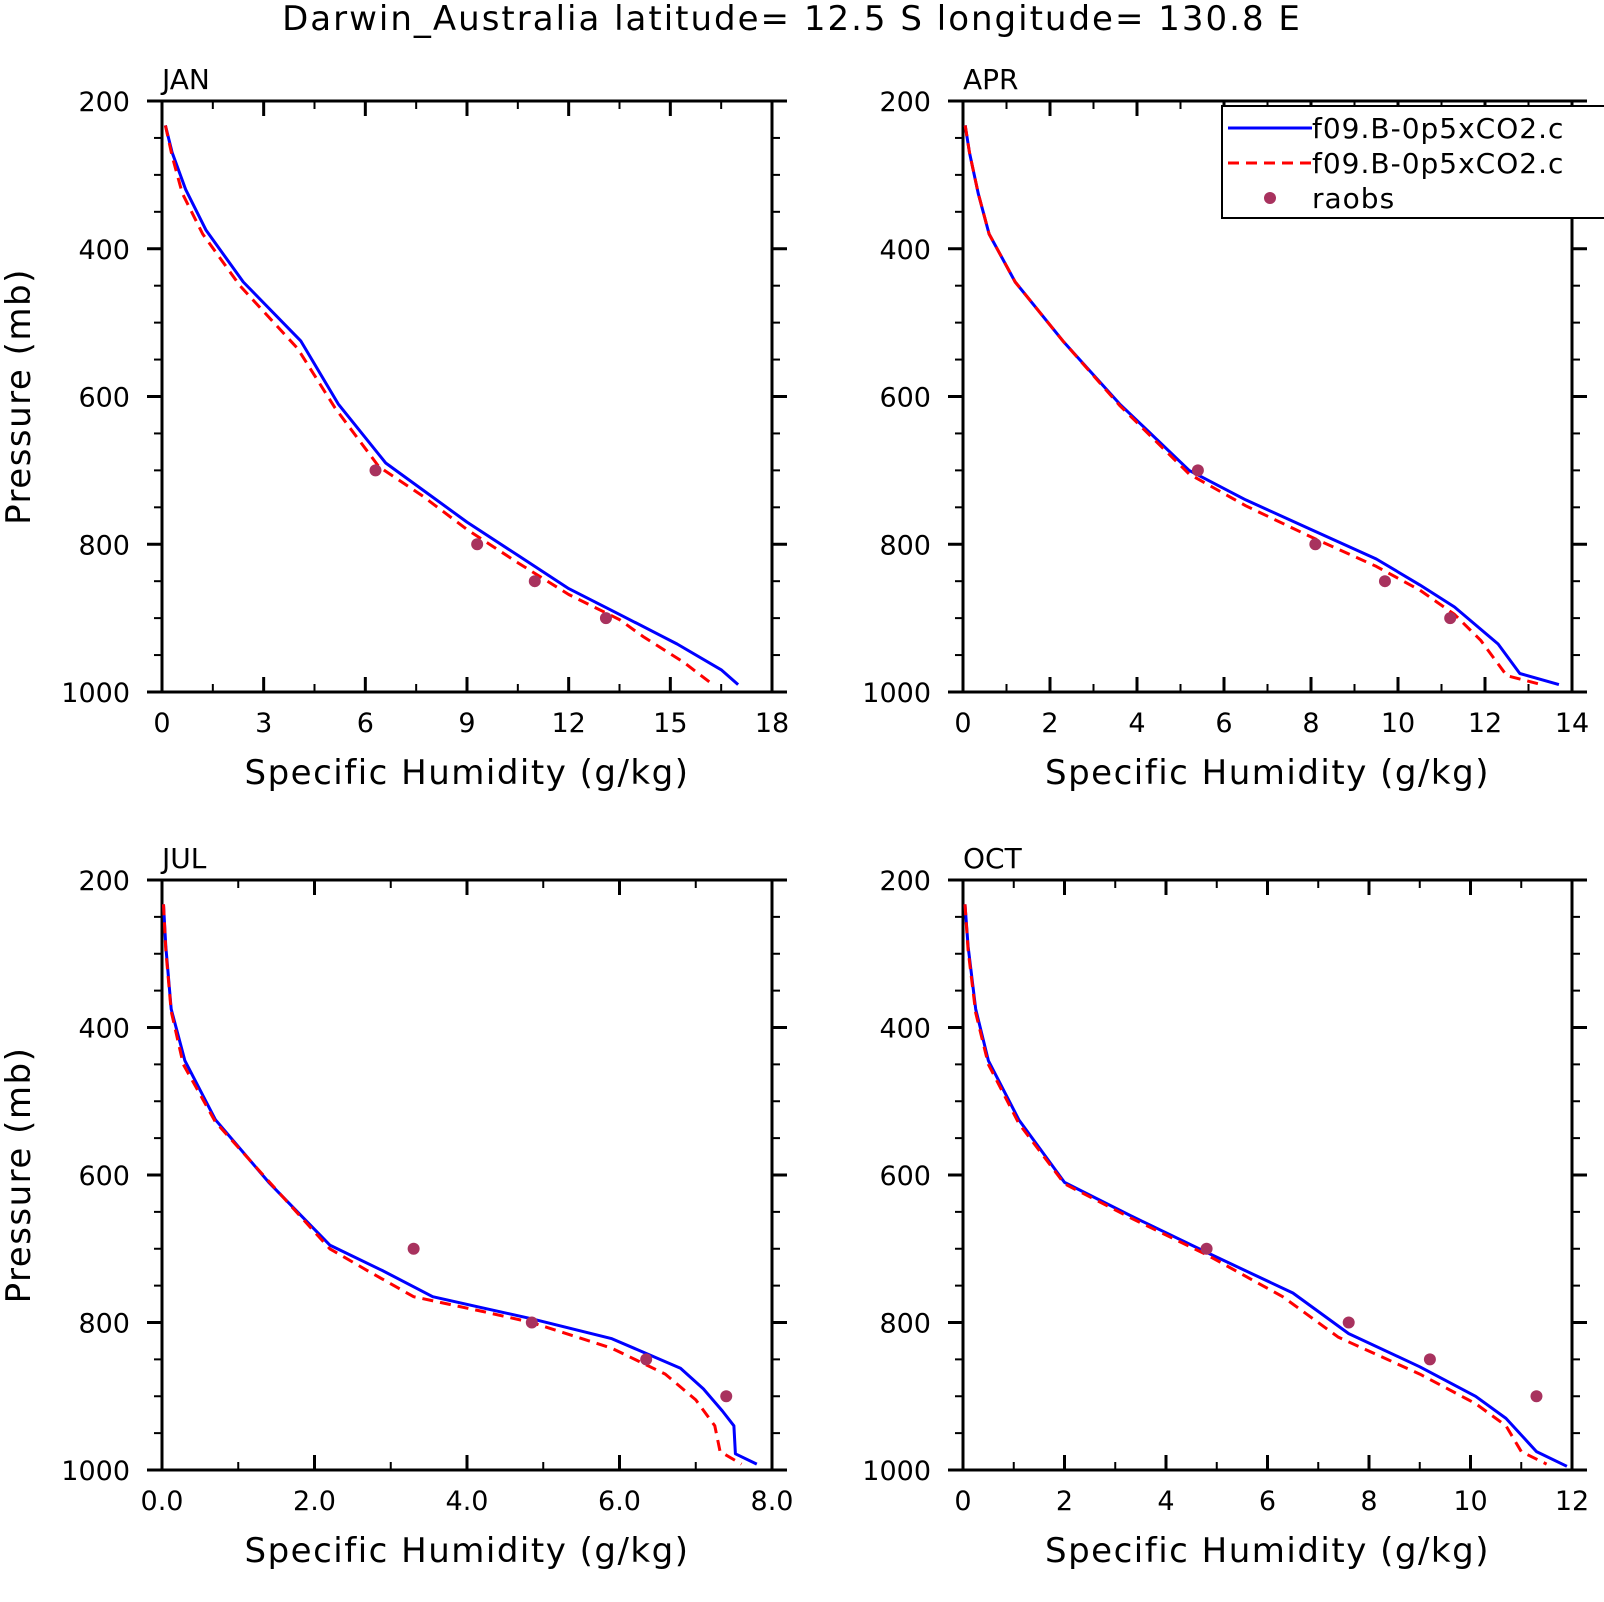  I want to click on x-tick-label: 14, so click(1572, 723).